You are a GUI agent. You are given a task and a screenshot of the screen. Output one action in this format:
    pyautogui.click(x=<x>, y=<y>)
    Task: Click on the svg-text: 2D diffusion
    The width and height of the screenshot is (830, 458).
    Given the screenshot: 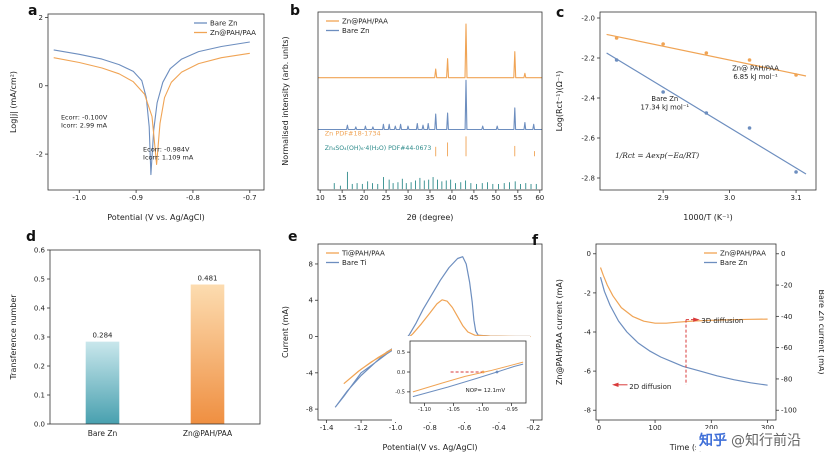 What is the action you would take?
    pyautogui.click(x=650, y=387)
    